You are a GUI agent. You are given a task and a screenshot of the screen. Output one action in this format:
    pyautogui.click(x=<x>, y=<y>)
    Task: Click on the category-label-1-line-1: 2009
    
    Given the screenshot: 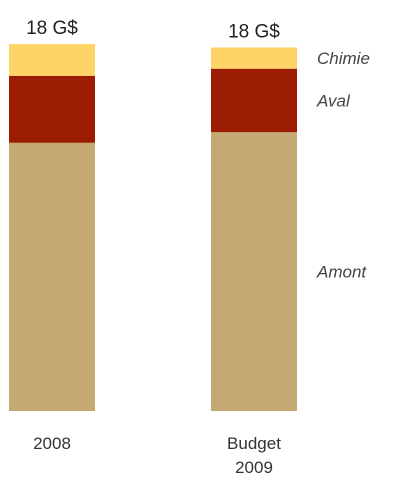 What is the action you would take?
    pyautogui.click(x=254, y=467)
    